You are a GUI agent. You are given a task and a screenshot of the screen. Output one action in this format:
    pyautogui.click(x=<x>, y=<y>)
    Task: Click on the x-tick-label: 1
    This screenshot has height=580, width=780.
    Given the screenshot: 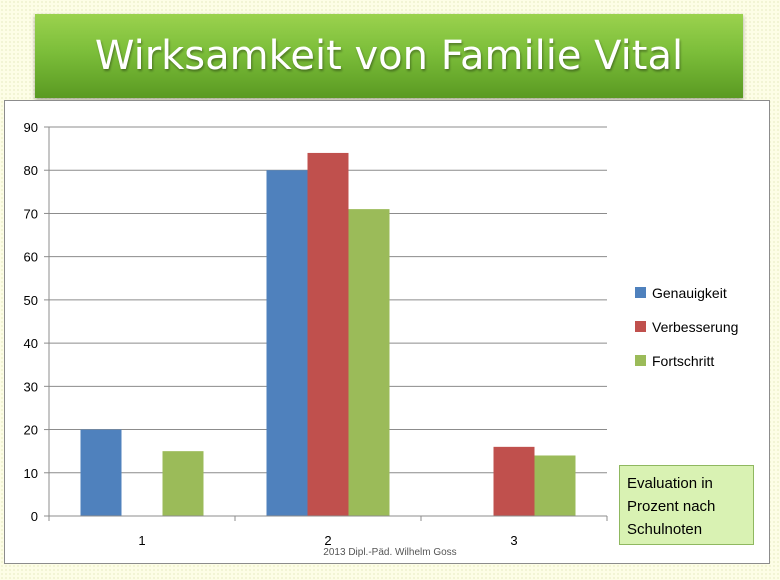 What is the action you would take?
    pyautogui.click(x=141, y=540)
    